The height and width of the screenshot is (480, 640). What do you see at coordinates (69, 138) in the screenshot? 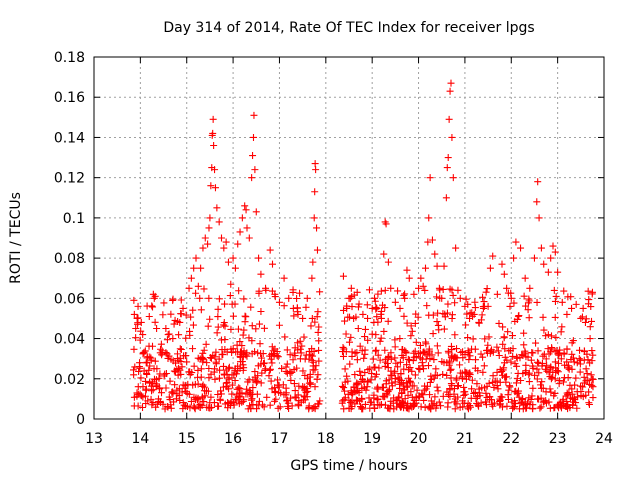
I see `y-tick-label: 0.14` at bounding box center [69, 138].